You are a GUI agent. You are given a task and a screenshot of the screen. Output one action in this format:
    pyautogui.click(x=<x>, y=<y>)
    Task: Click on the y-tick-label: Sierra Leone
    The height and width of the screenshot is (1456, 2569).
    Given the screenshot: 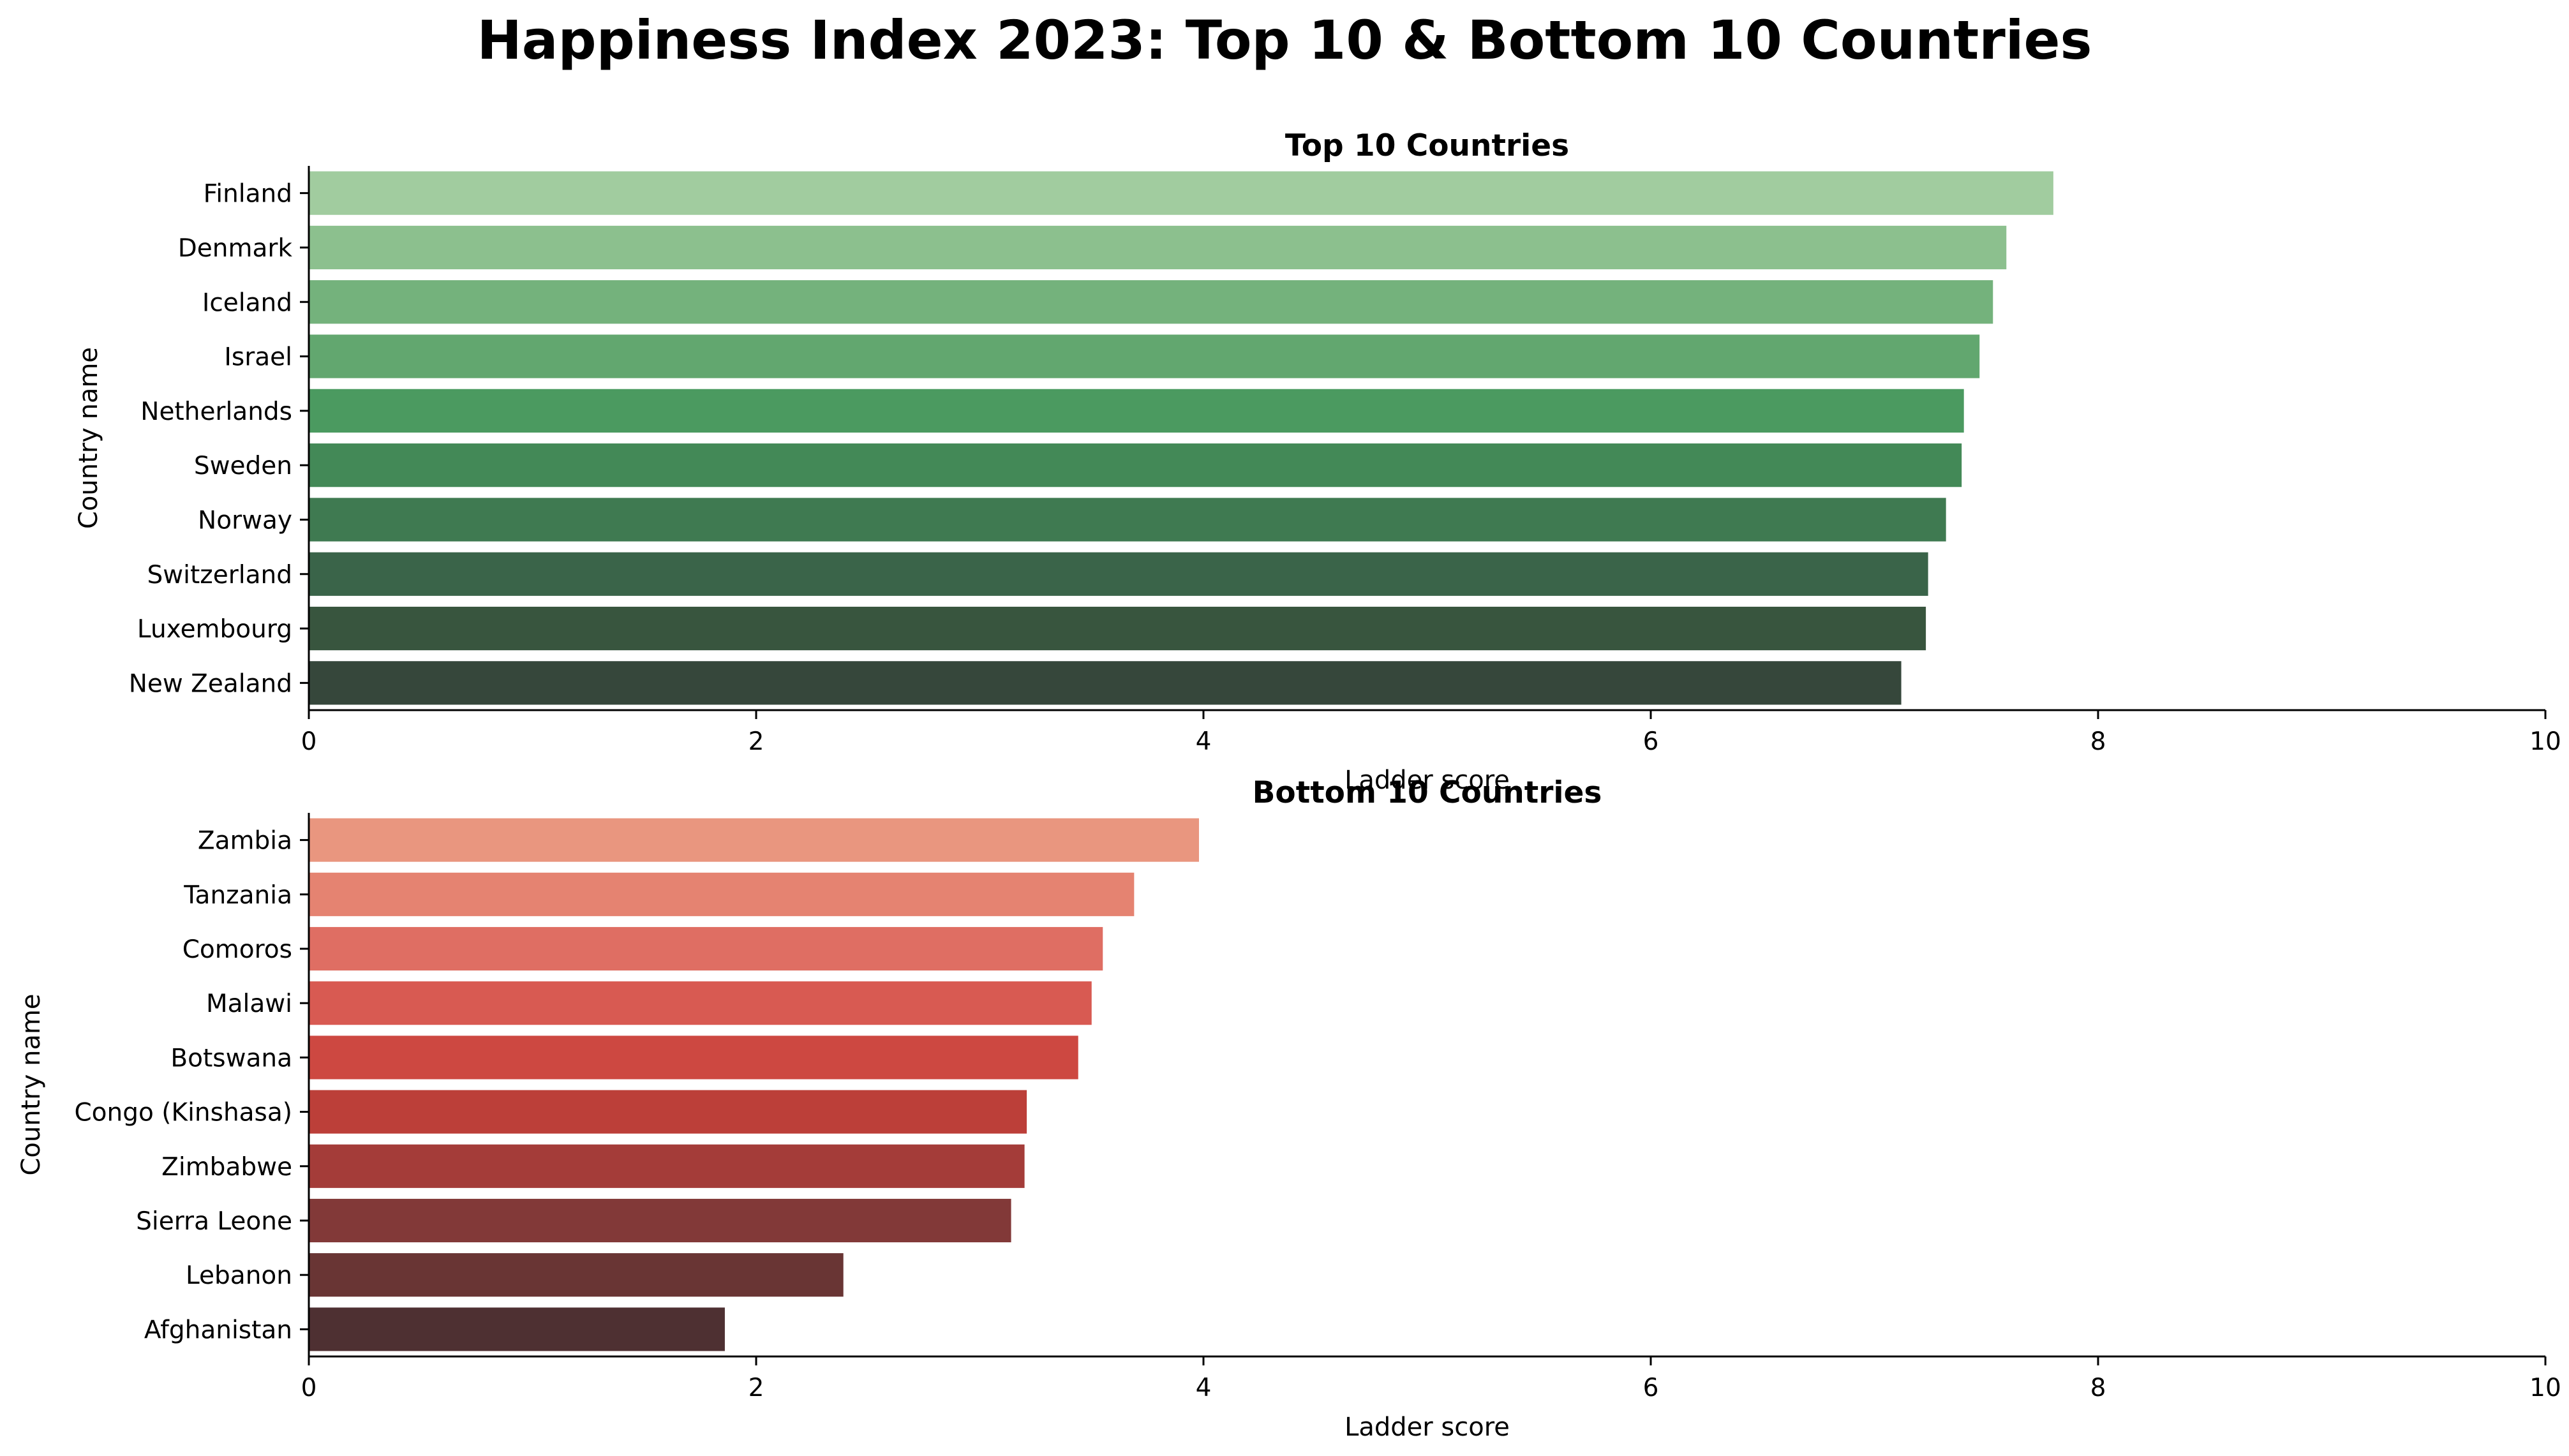 What is the action you would take?
    pyautogui.click(x=214, y=1221)
    